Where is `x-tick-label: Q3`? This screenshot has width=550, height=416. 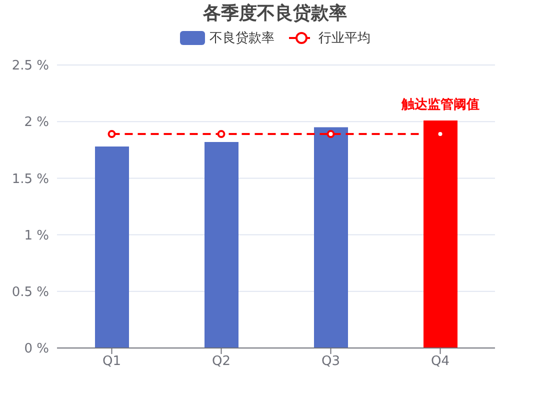 x-tick-label: Q3 is located at coordinates (330, 362).